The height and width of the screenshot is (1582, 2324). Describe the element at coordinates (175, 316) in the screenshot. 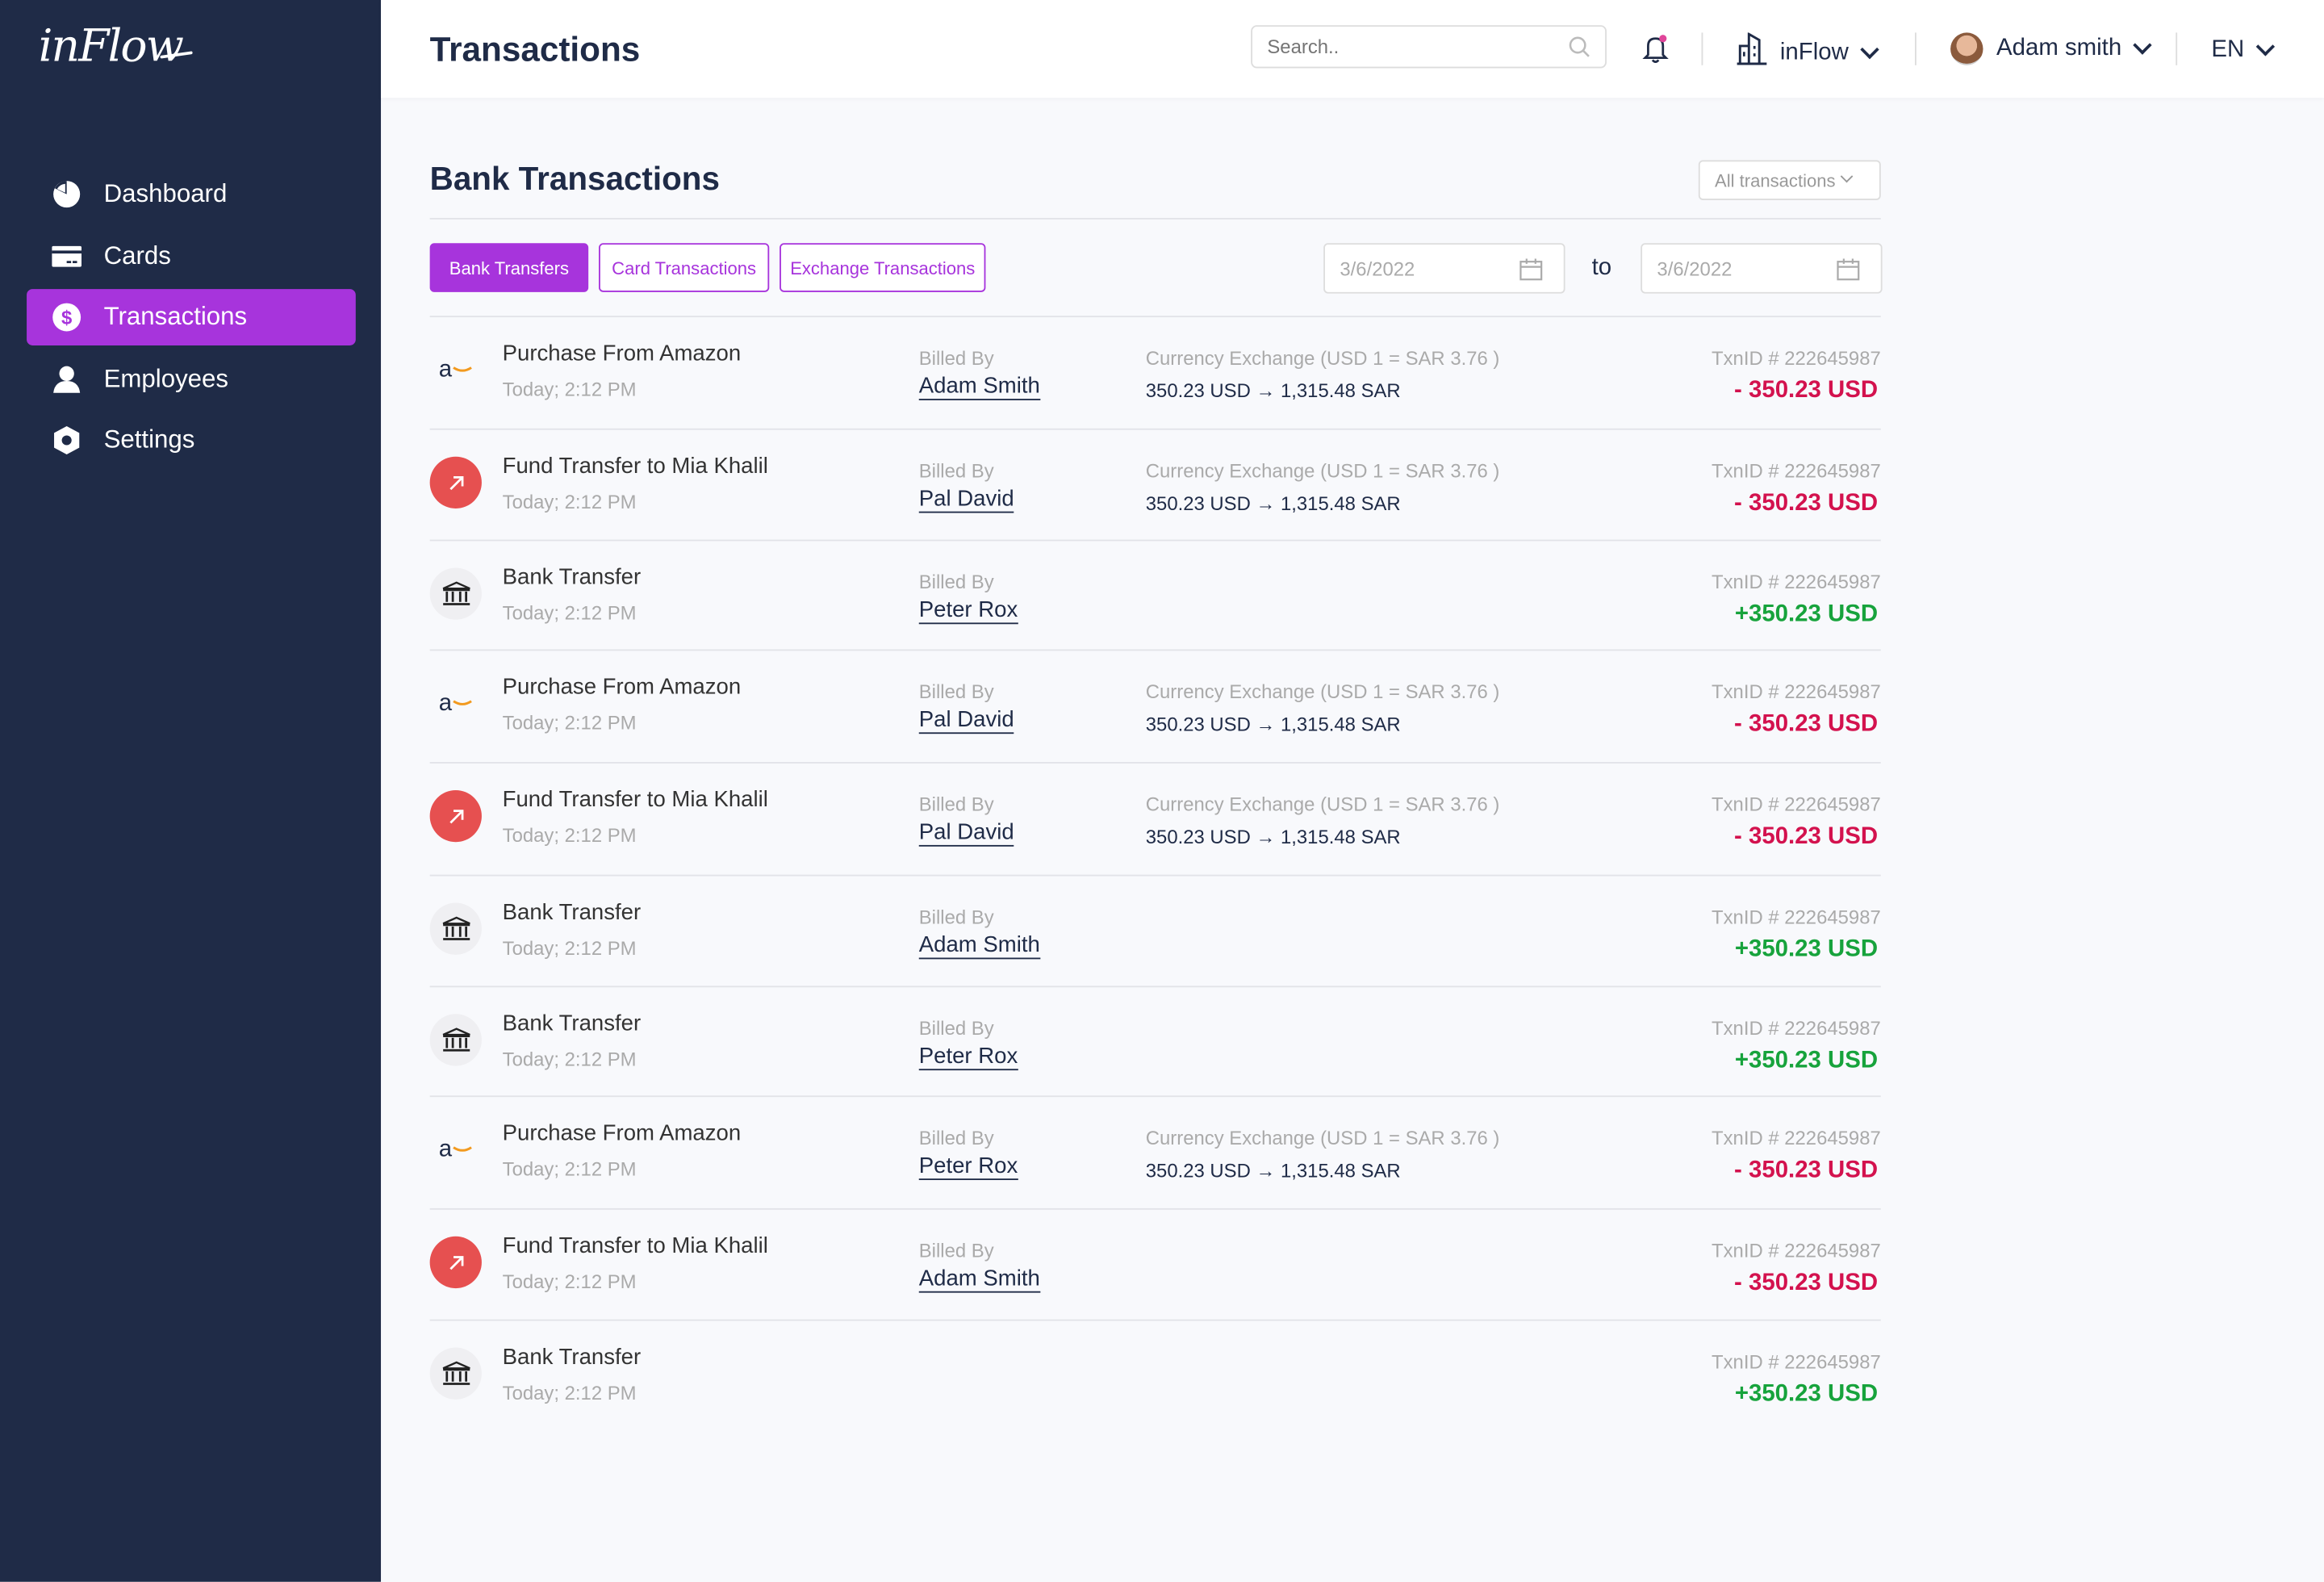

I see `sidebar-item-label: Transactions` at that location.